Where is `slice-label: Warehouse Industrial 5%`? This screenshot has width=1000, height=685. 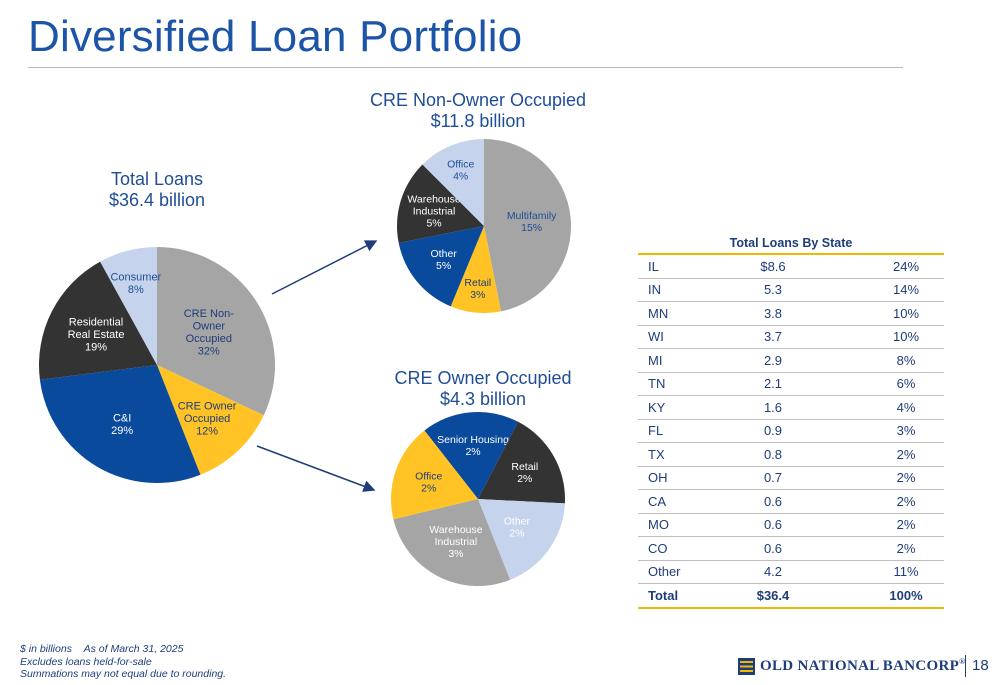
slice-label: Warehouse Industrial 5% is located at coordinates (433, 212).